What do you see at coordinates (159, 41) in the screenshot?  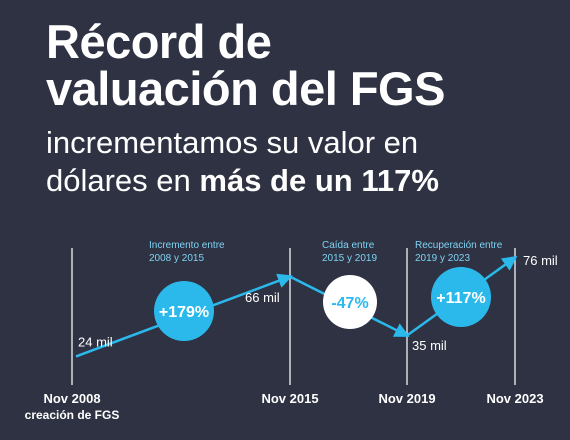 I see `title-line-1: Récord de` at bounding box center [159, 41].